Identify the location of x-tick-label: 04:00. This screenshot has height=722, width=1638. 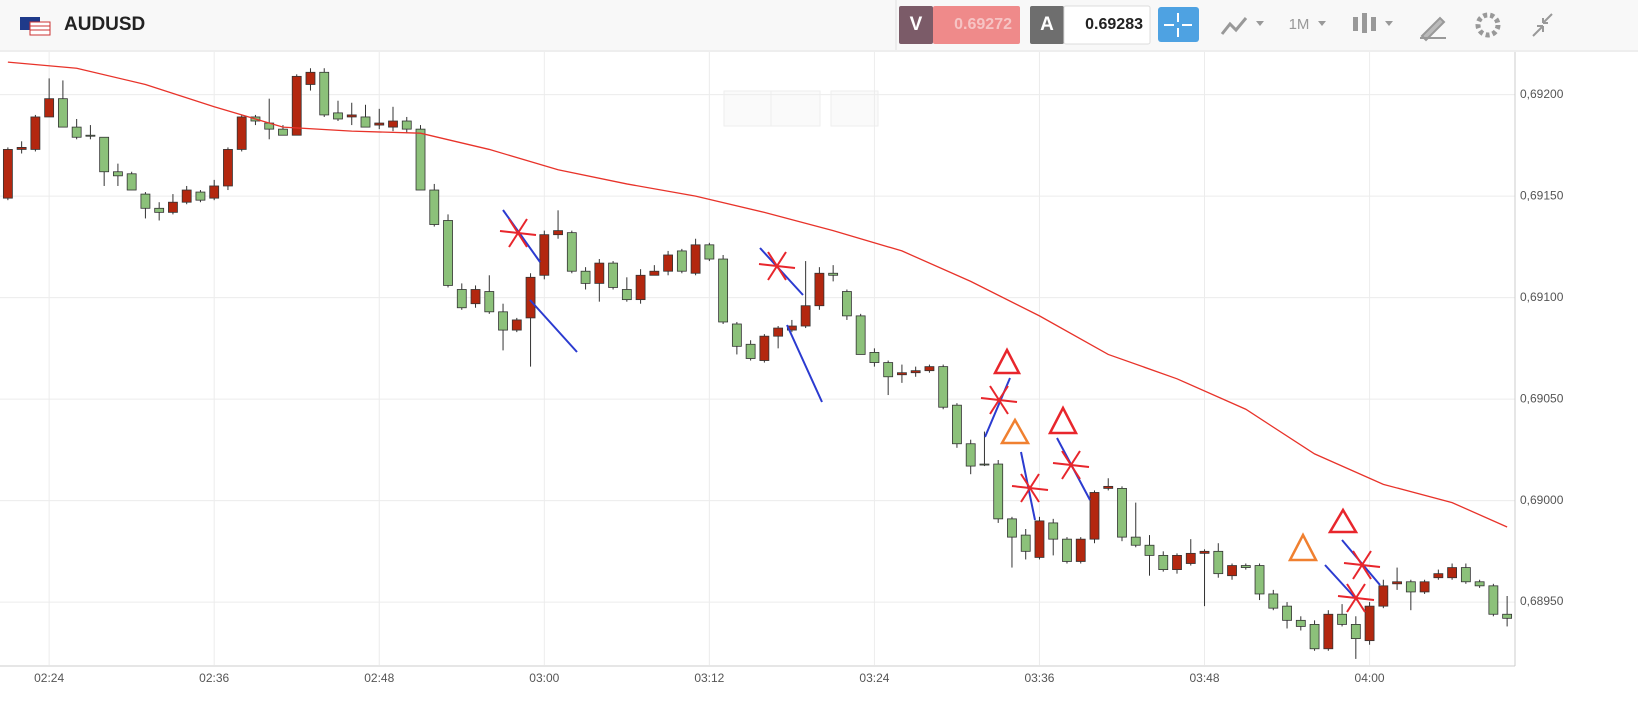
(1370, 678).